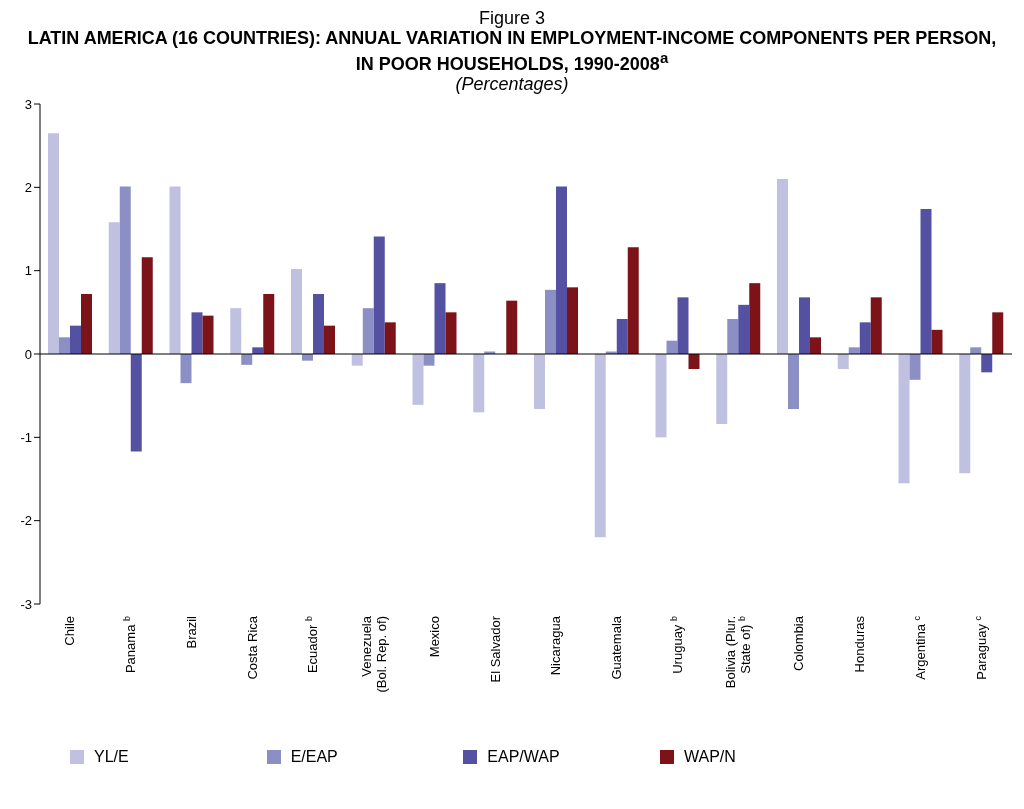 This screenshot has width=1024, height=809. I want to click on x-tick-label: Honduras, so click(860, 644).